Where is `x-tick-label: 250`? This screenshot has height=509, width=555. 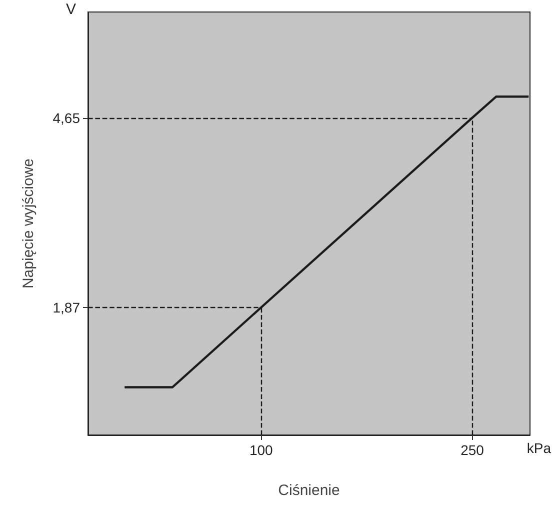 x-tick-label: 250 is located at coordinates (472, 450).